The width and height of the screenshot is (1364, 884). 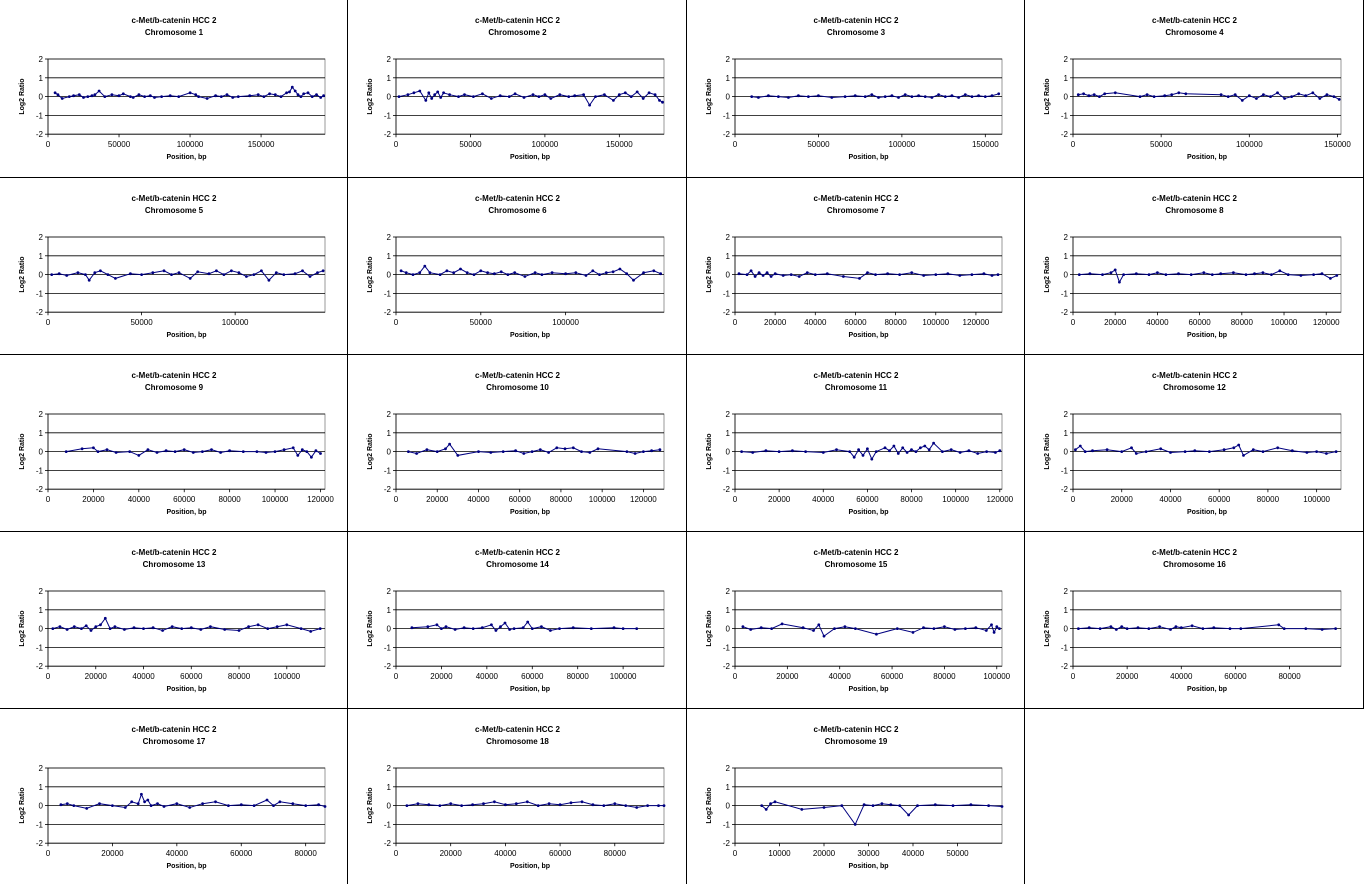 What do you see at coordinates (856, 32) in the screenshot?
I see `chart-subtitle: Chromosome 3` at bounding box center [856, 32].